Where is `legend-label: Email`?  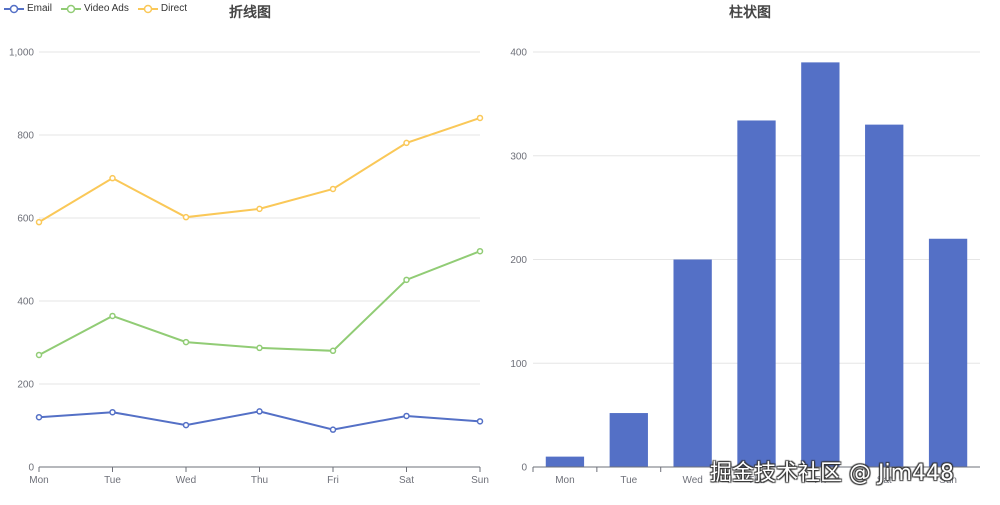 legend-label: Email is located at coordinates (40, 8).